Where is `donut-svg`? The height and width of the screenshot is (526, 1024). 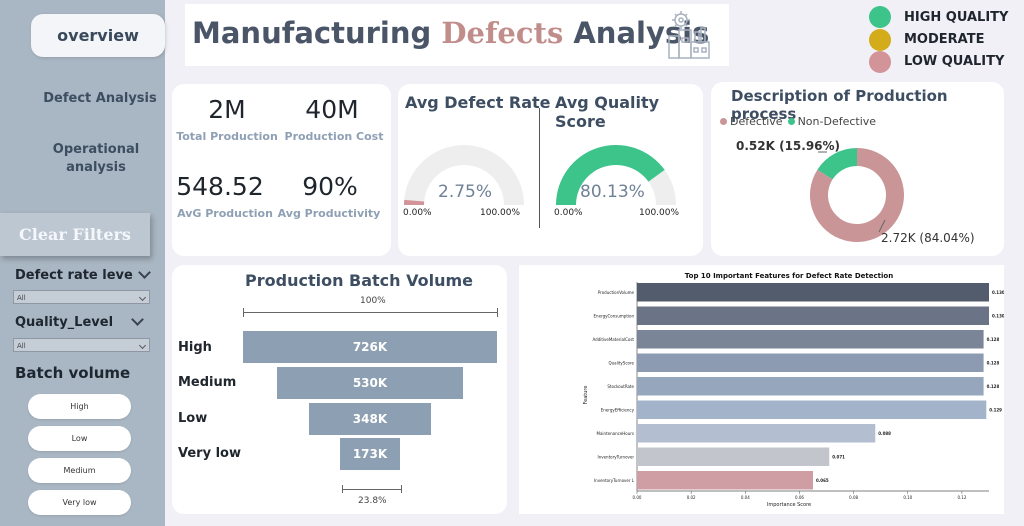 donut-svg is located at coordinates (857, 195).